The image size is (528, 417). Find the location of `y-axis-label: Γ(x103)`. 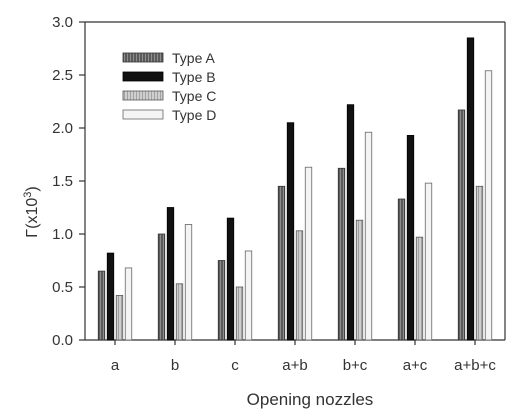

y-axis-label: Γ(x103) is located at coordinates (31, 211).